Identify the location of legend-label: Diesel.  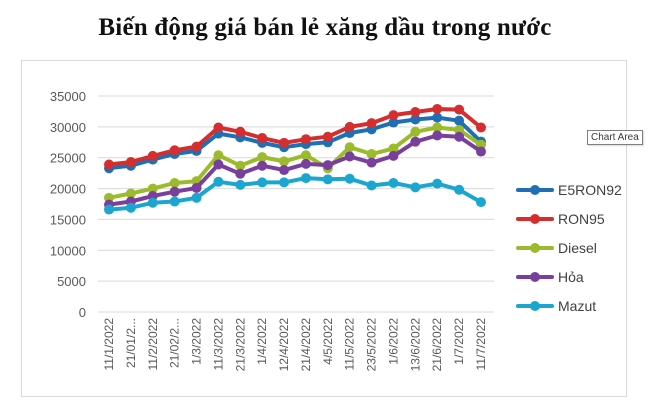
(577, 248).